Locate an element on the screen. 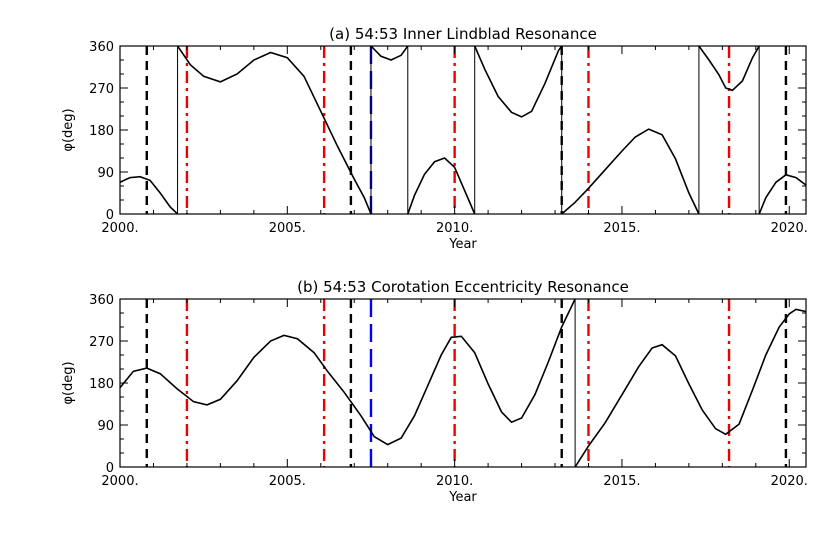 This screenshot has height=555, width=831. panel-title: (a) 54:53 Inner Lindblad Resonance is located at coordinates (463, 34).